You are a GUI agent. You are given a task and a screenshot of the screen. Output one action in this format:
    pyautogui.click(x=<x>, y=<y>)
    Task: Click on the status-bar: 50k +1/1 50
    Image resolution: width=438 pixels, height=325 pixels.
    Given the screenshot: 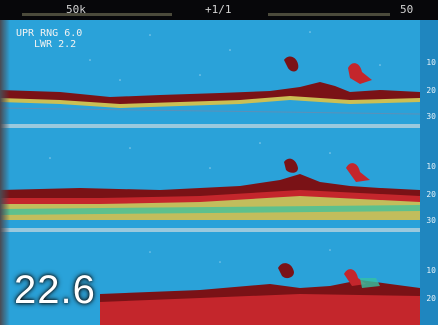 What is the action you would take?
    pyautogui.click(x=219, y=10)
    